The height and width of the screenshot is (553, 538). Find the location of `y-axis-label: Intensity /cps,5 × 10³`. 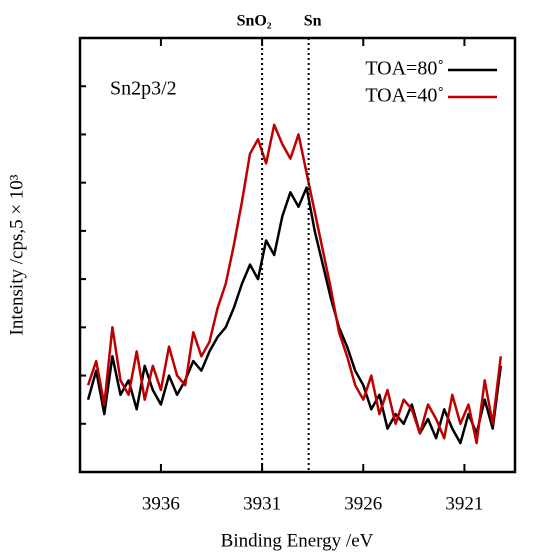

y-axis-label: Intensity /cps,5 × 10³ is located at coordinates (16, 254).